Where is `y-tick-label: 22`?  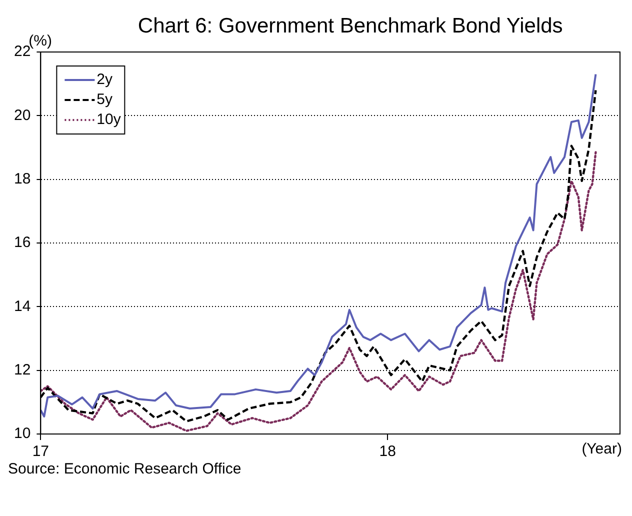 y-tick-label: 22 is located at coordinates (22, 51).